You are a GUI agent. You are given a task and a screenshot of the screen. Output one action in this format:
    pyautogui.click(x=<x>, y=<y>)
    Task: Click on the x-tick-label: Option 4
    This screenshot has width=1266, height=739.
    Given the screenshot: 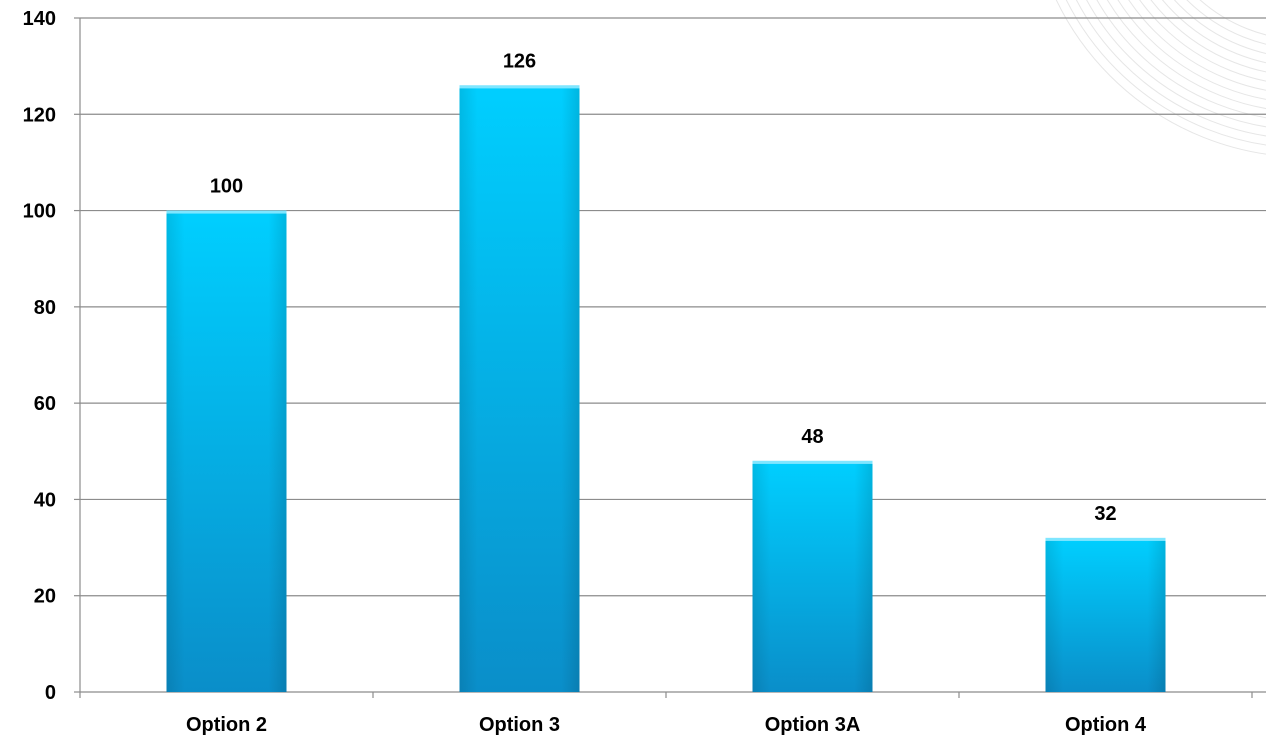 What is the action you would take?
    pyautogui.click(x=1106, y=725)
    